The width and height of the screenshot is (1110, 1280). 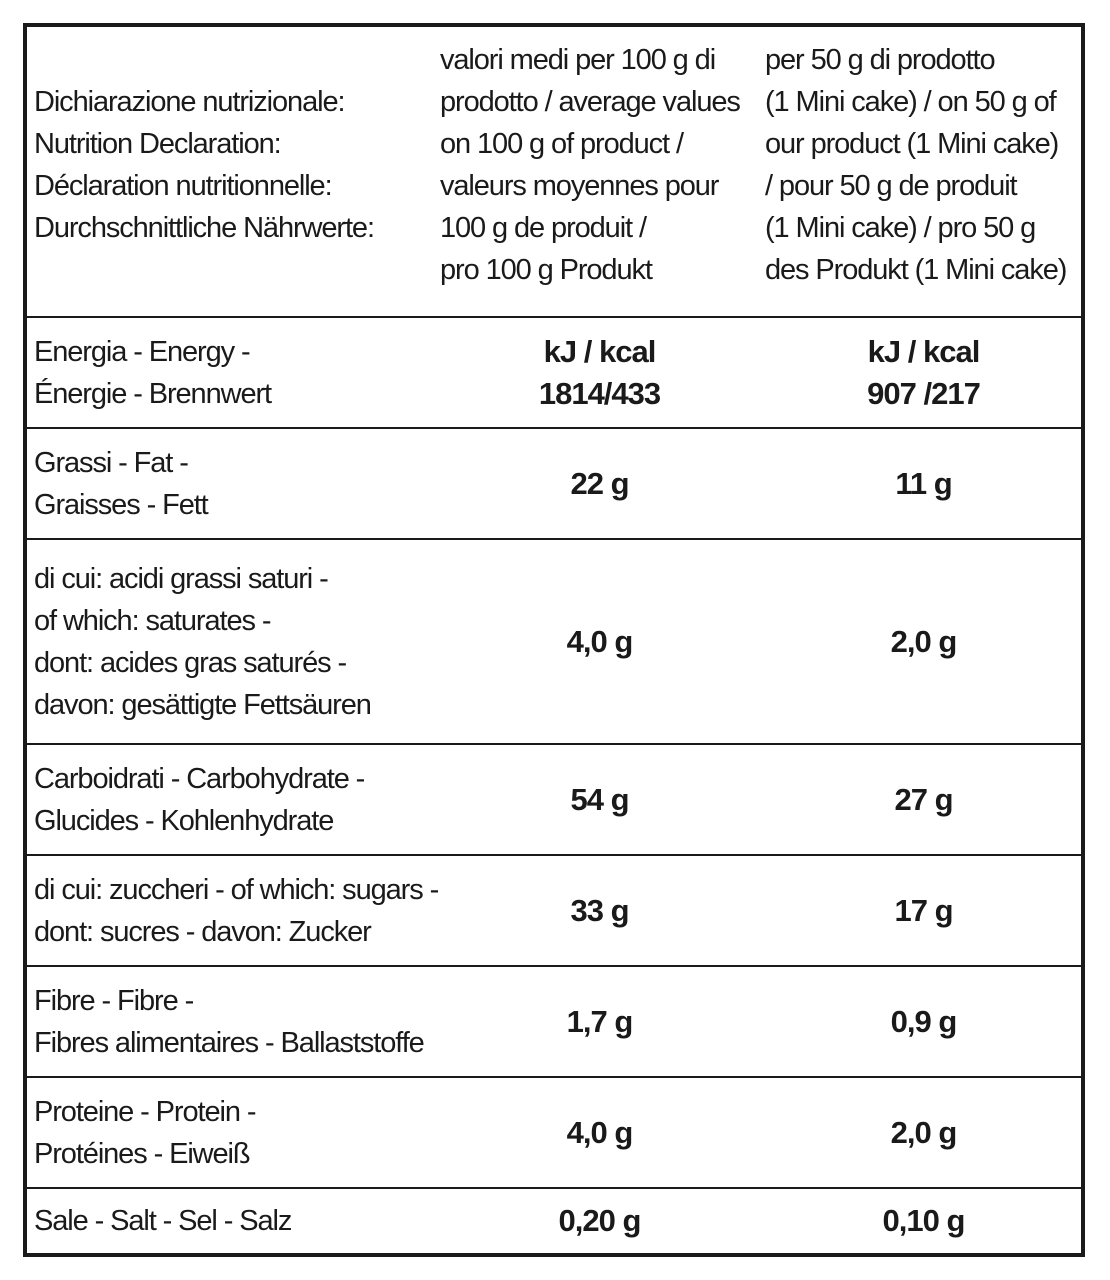 What do you see at coordinates (153, 372) in the screenshot?
I see `row-label: Energia - Energy - Énergie - Brennwert` at bounding box center [153, 372].